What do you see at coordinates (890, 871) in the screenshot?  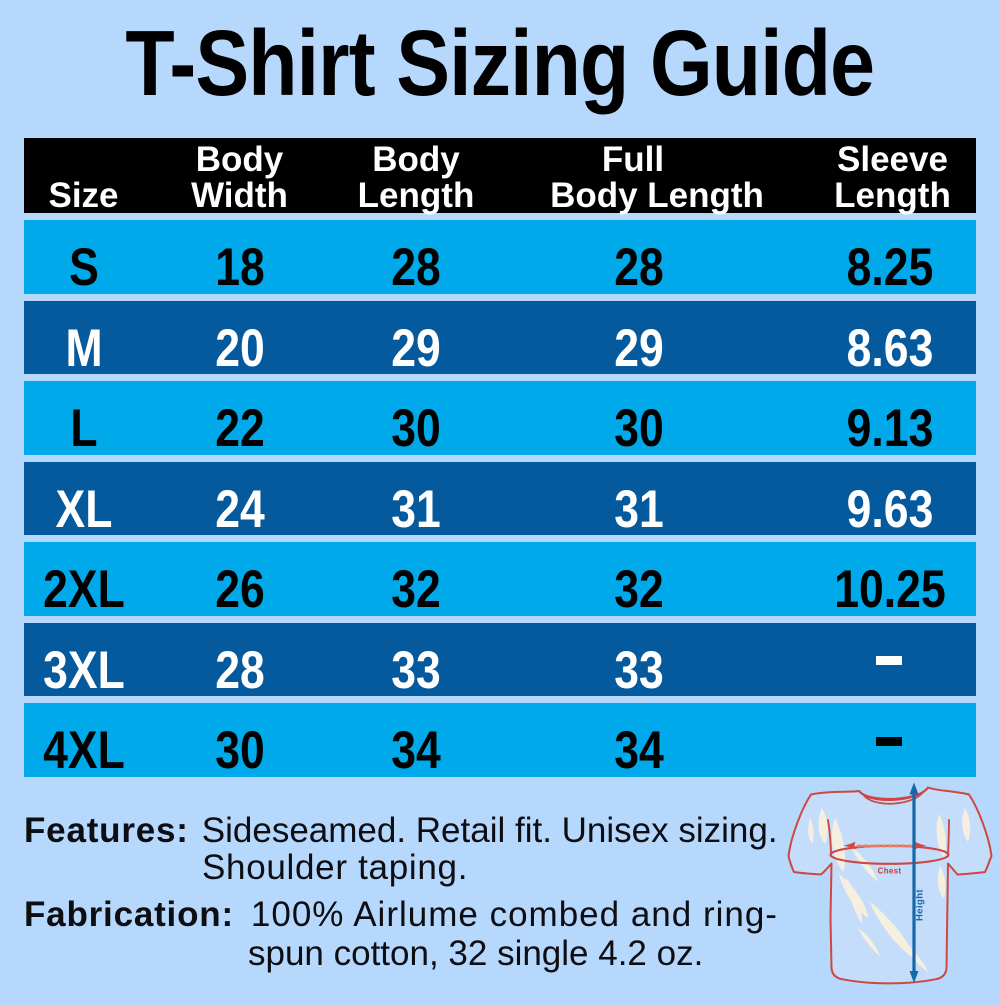 I see `svg-text: Chest` at bounding box center [890, 871].